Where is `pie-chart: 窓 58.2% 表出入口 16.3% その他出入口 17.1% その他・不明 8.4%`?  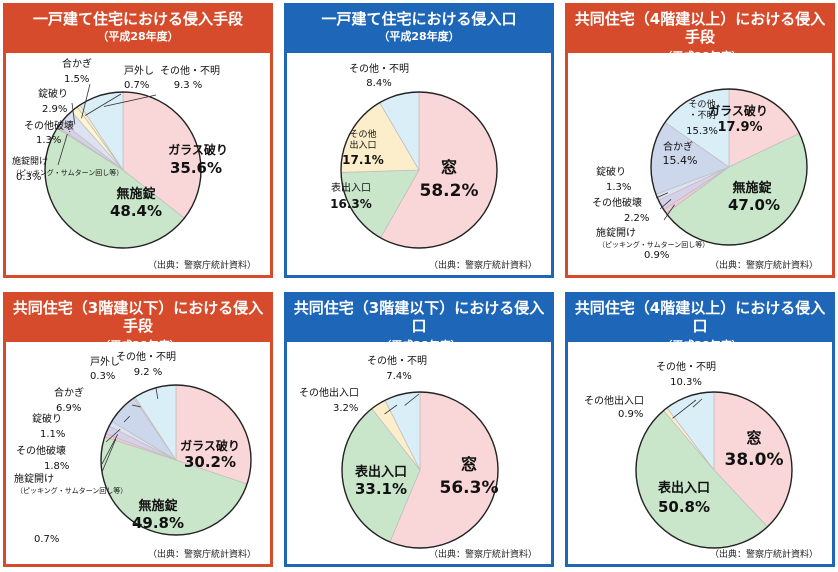
pie-chart: 窓 58.2% 表出入口 16.3% その他出入口 17.1% その他・不明 8.4% is located at coordinates (414, 155).